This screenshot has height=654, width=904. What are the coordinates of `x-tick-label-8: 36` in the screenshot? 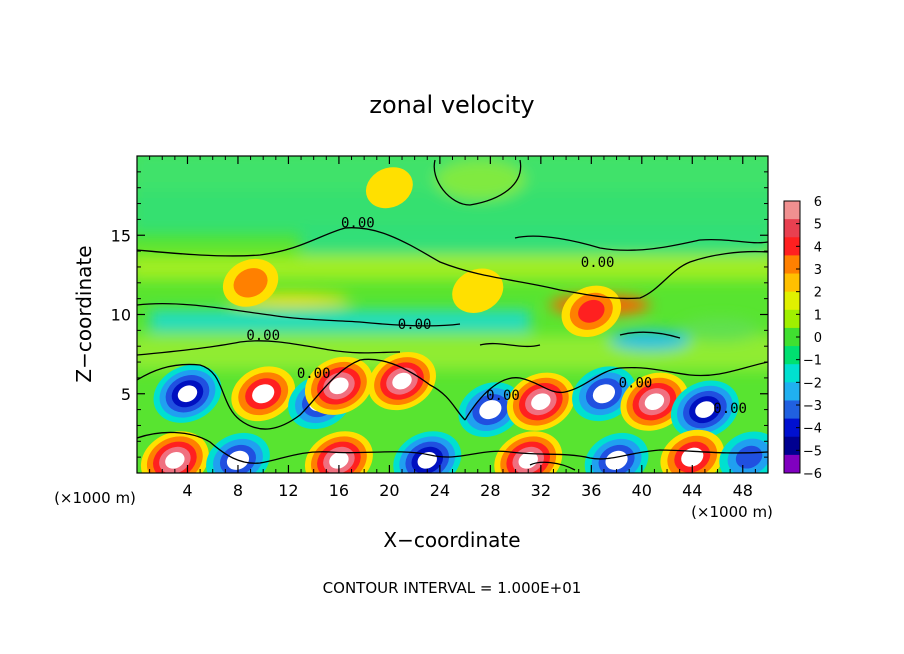 It's located at (591, 490).